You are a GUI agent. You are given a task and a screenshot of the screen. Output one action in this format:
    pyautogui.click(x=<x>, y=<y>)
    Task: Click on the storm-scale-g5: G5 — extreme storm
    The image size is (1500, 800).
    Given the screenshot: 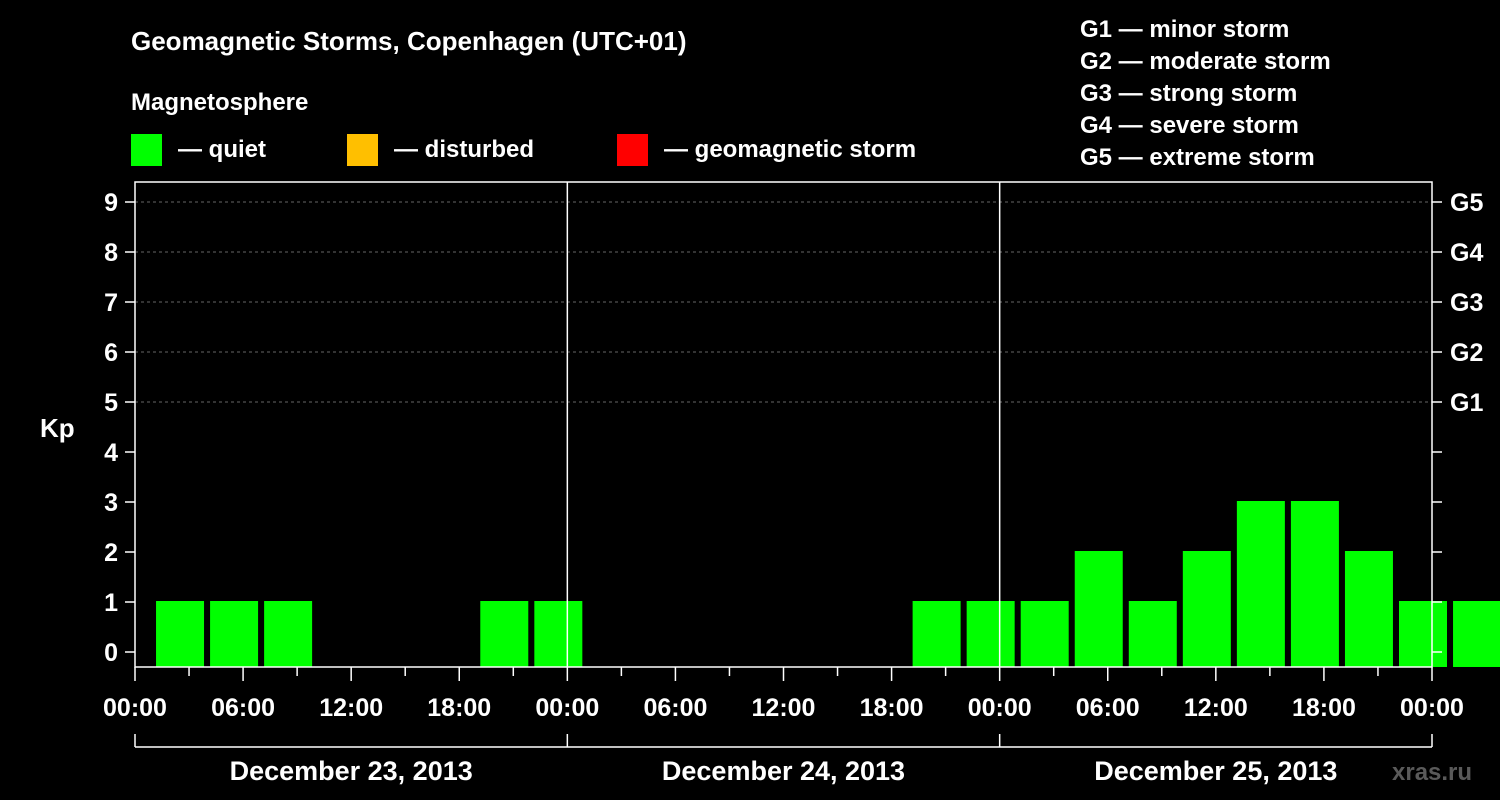 What is the action you would take?
    pyautogui.click(x=1197, y=157)
    